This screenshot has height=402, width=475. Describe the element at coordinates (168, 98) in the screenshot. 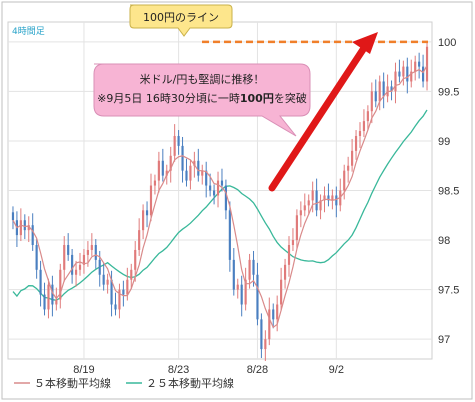

I see `callout-line2-prefix: ※9月5日 16時30分頃に一時` at that location.